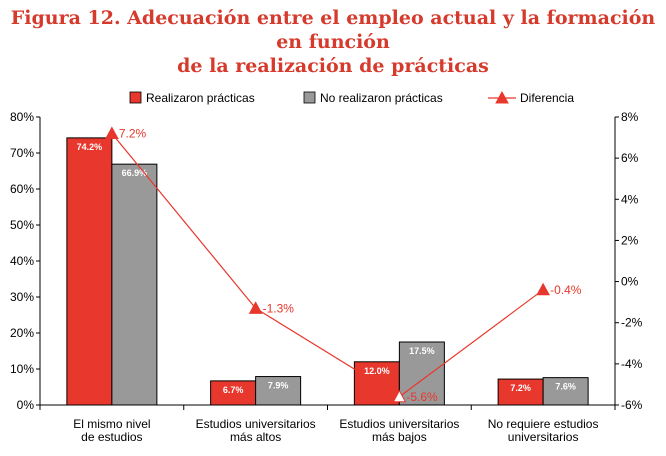  I want to click on left-tick-label: 20%, so click(22, 333).